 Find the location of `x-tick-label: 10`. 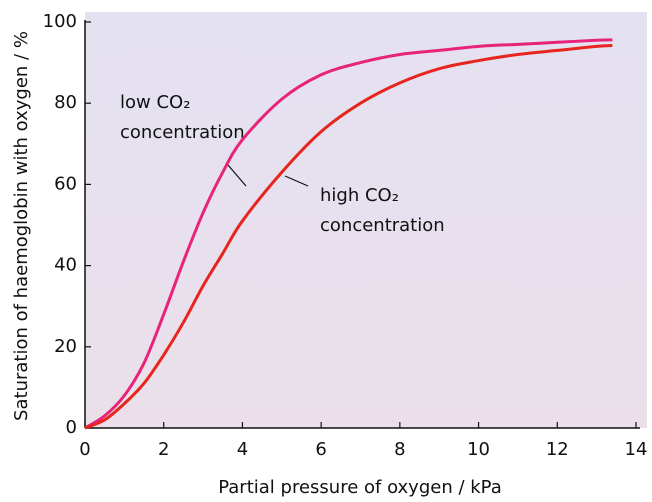

x-tick-label: 10 is located at coordinates (478, 449).